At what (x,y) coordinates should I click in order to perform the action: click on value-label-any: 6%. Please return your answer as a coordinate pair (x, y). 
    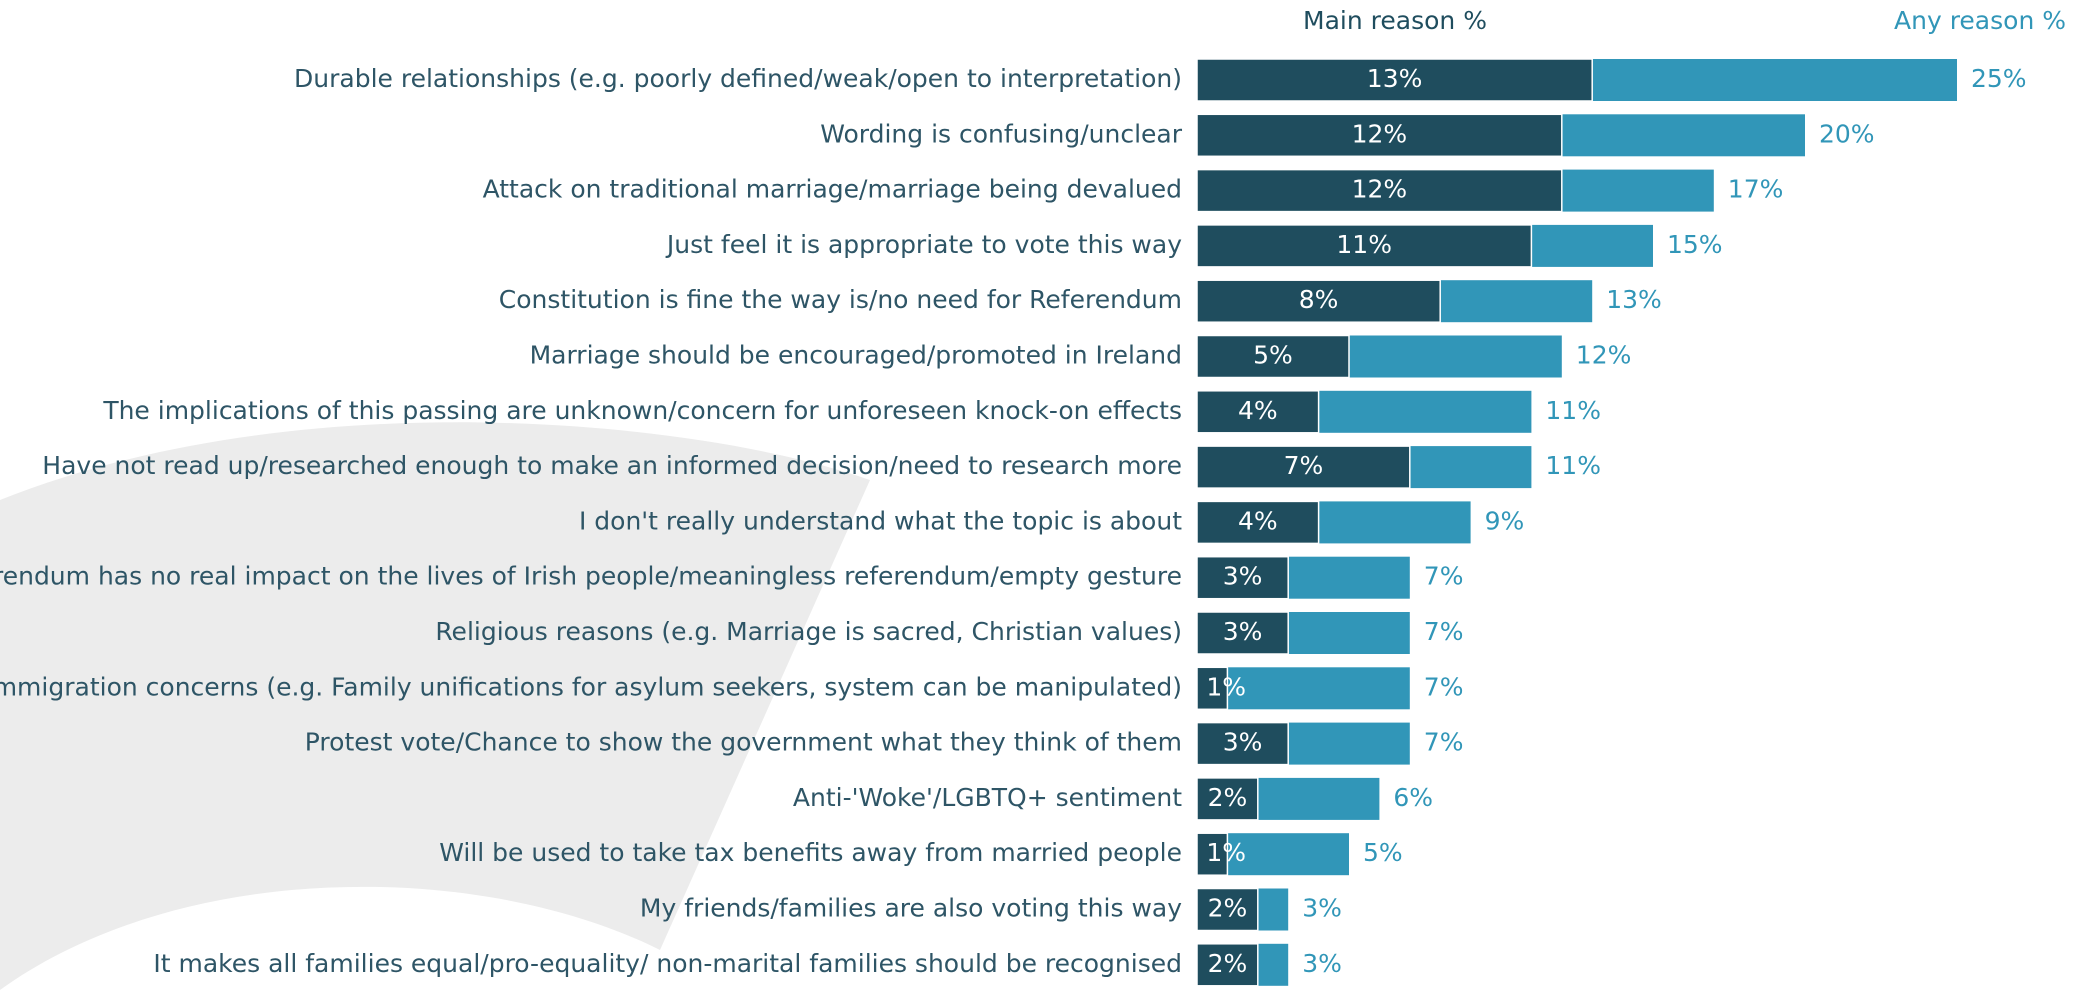
    Looking at the image, I should click on (1413, 797).